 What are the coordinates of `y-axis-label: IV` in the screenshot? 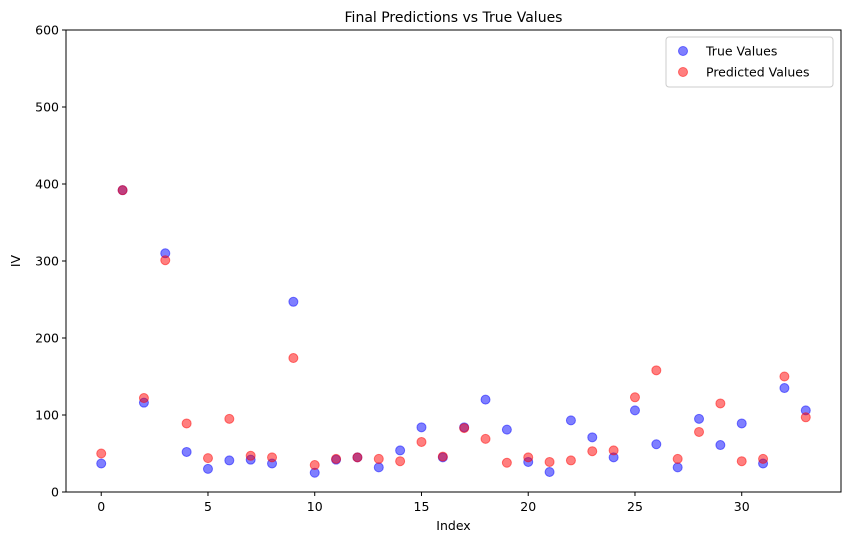 It's located at (15, 260).